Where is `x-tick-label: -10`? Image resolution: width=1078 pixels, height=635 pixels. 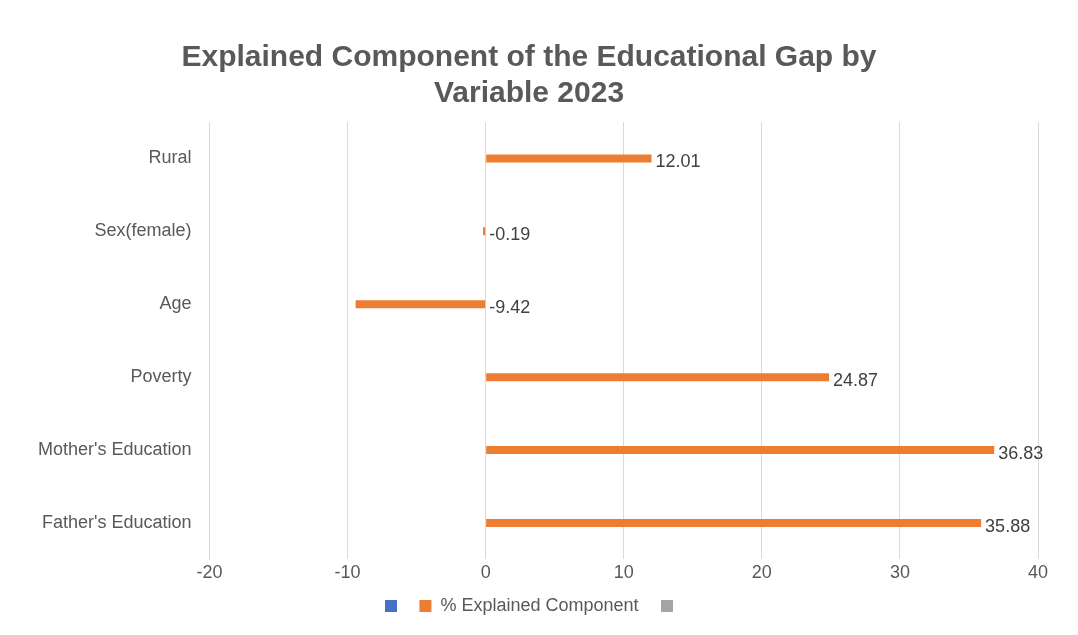 x-tick-label: -10 is located at coordinates (347, 572).